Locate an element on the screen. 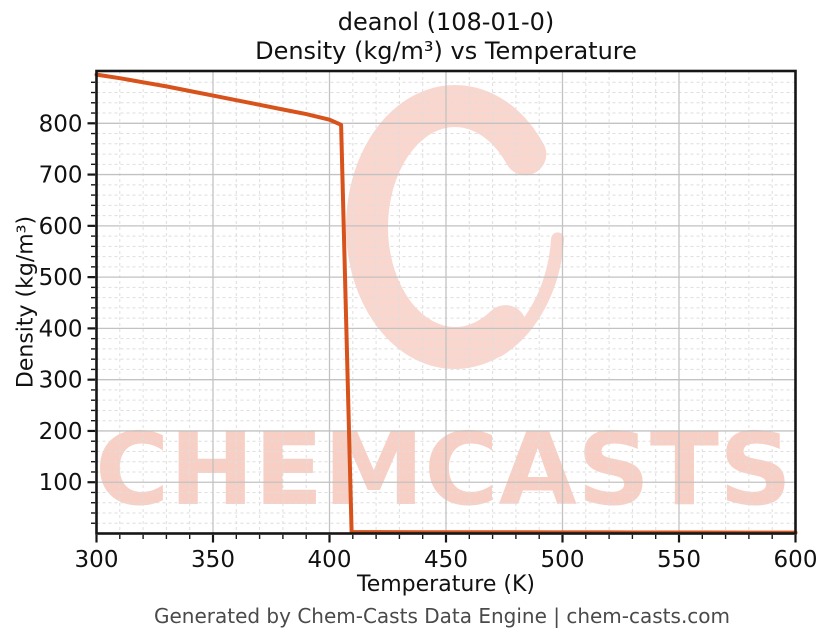 This screenshot has height=644, width=830. y-tick-label: 800 is located at coordinates (61, 124).